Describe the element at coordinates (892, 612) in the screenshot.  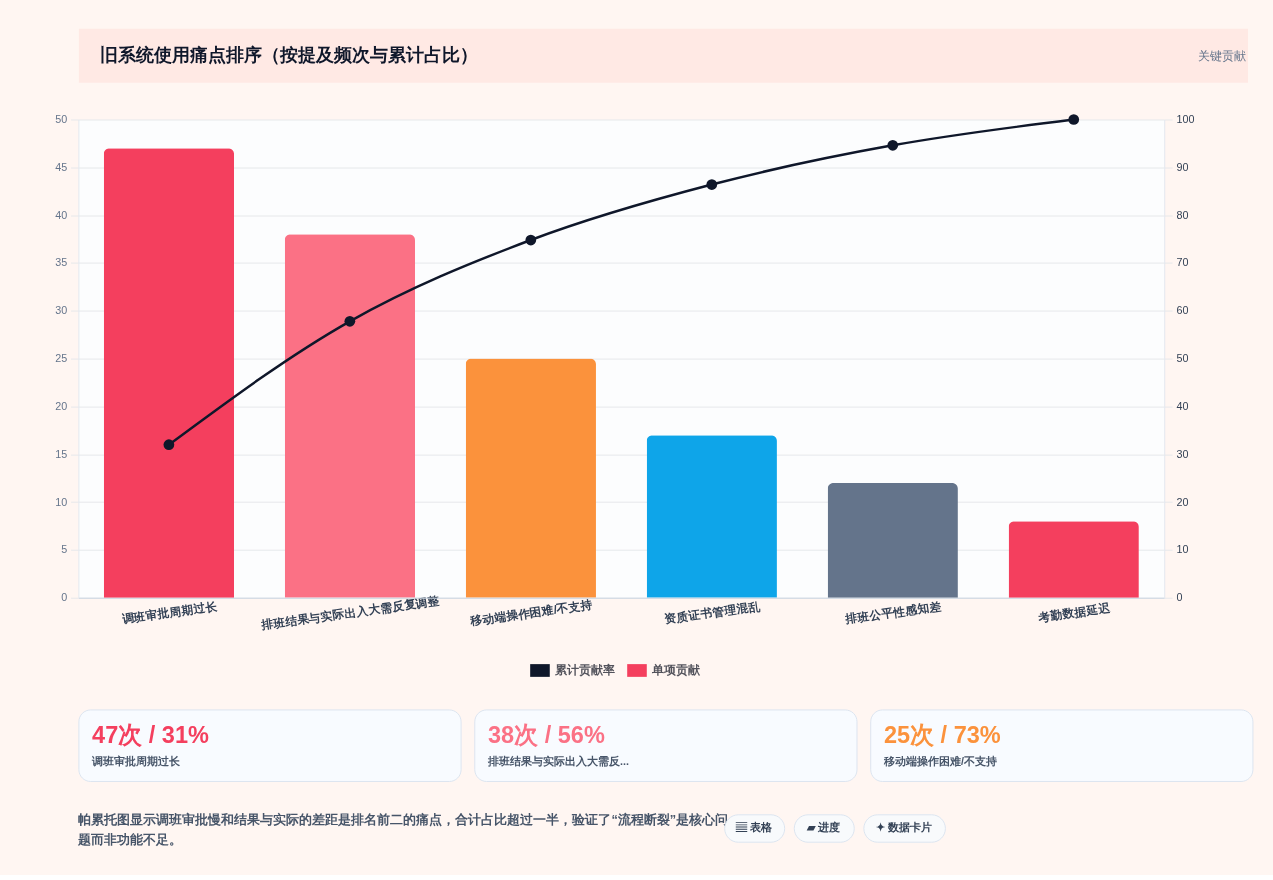
I see `x-tick-label: 排班公平性感知差` at that location.